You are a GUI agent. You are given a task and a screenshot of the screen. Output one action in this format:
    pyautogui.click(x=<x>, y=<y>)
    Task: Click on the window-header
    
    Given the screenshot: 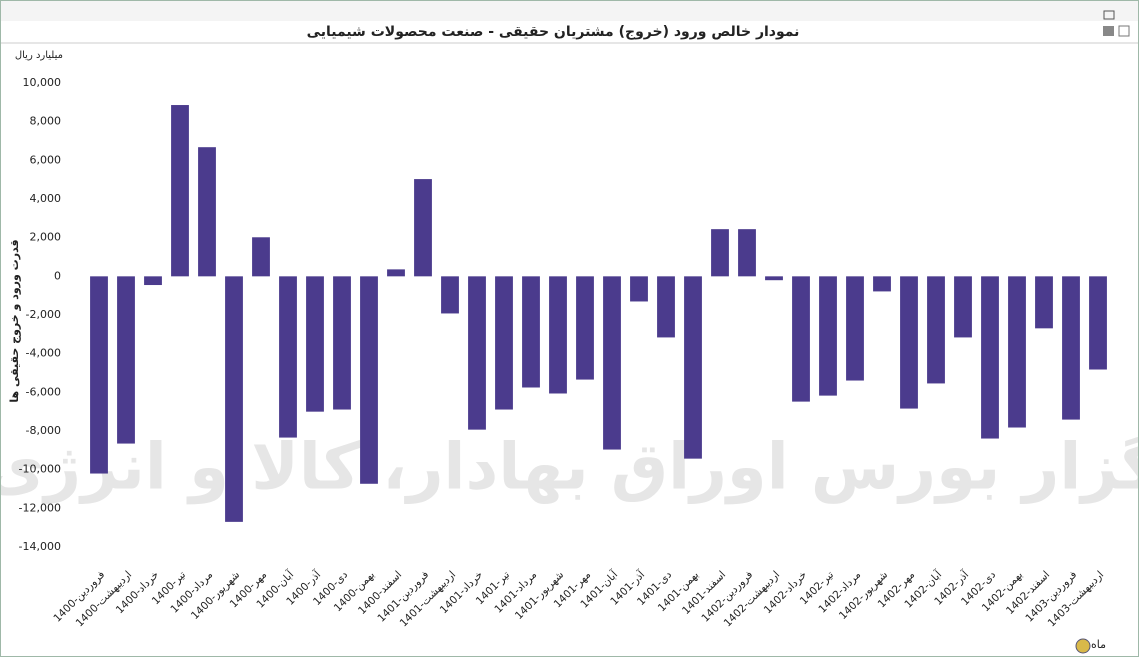 What is the action you would take?
    pyautogui.click(x=569, y=11)
    